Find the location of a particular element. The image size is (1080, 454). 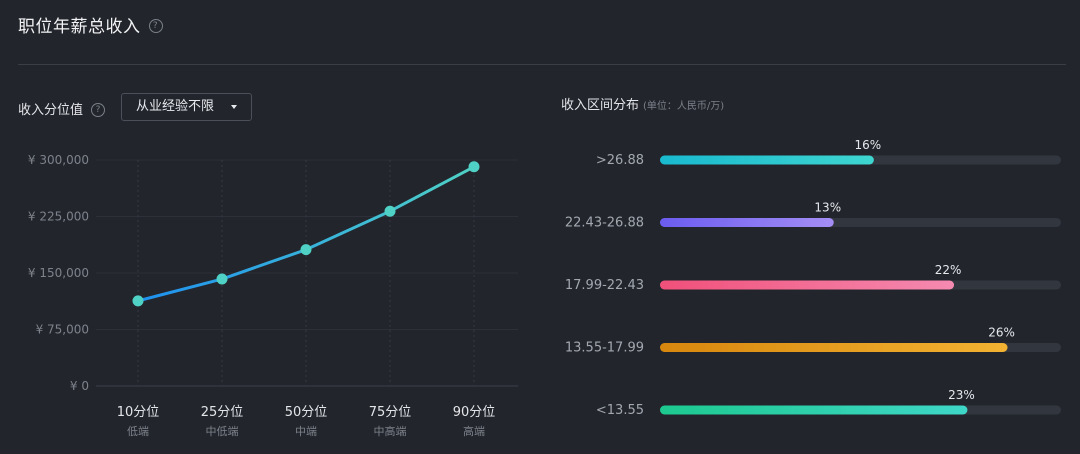

x-sub-label: 中端 is located at coordinates (306, 431).